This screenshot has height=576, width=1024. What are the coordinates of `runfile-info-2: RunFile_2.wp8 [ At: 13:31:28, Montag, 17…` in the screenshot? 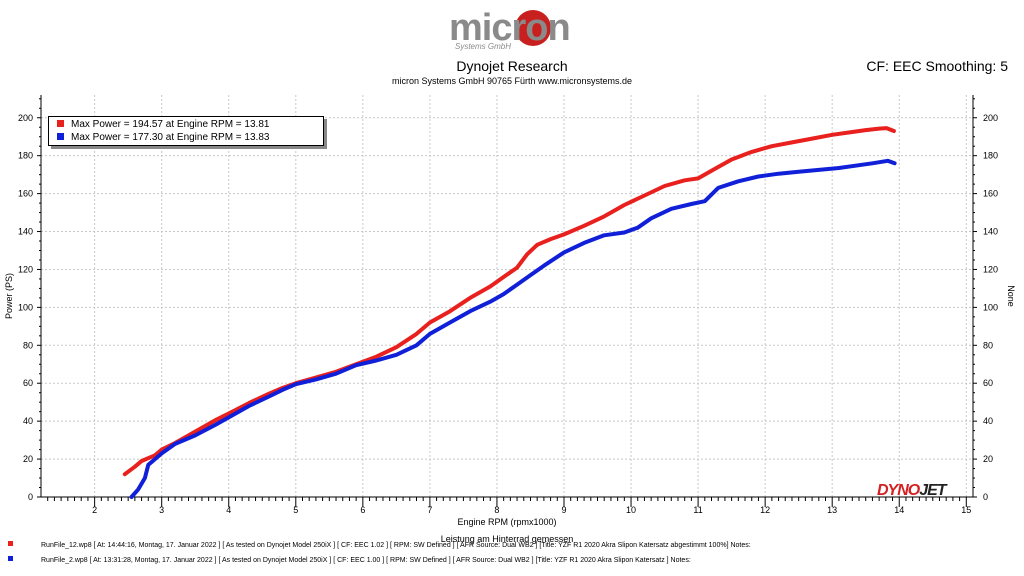 It's located at (349, 560).